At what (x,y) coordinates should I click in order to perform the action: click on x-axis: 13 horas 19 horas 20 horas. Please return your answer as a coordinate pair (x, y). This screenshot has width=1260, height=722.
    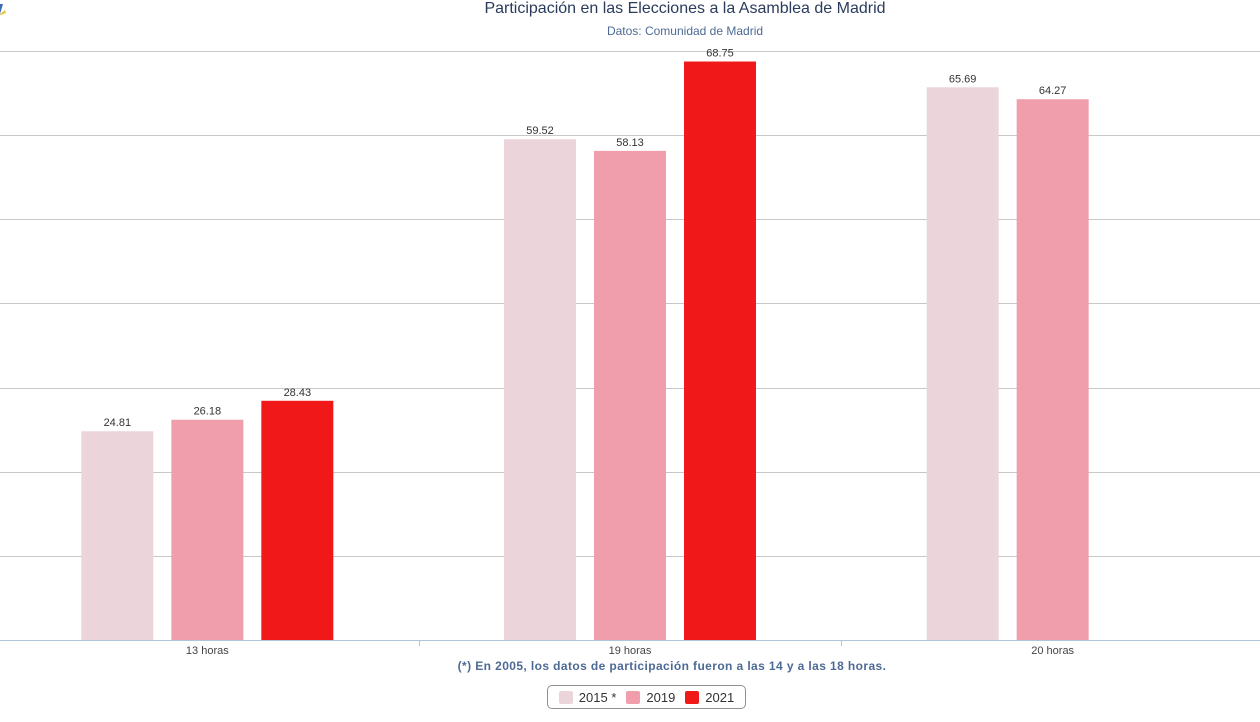
    Looking at the image, I should click on (630, 648).